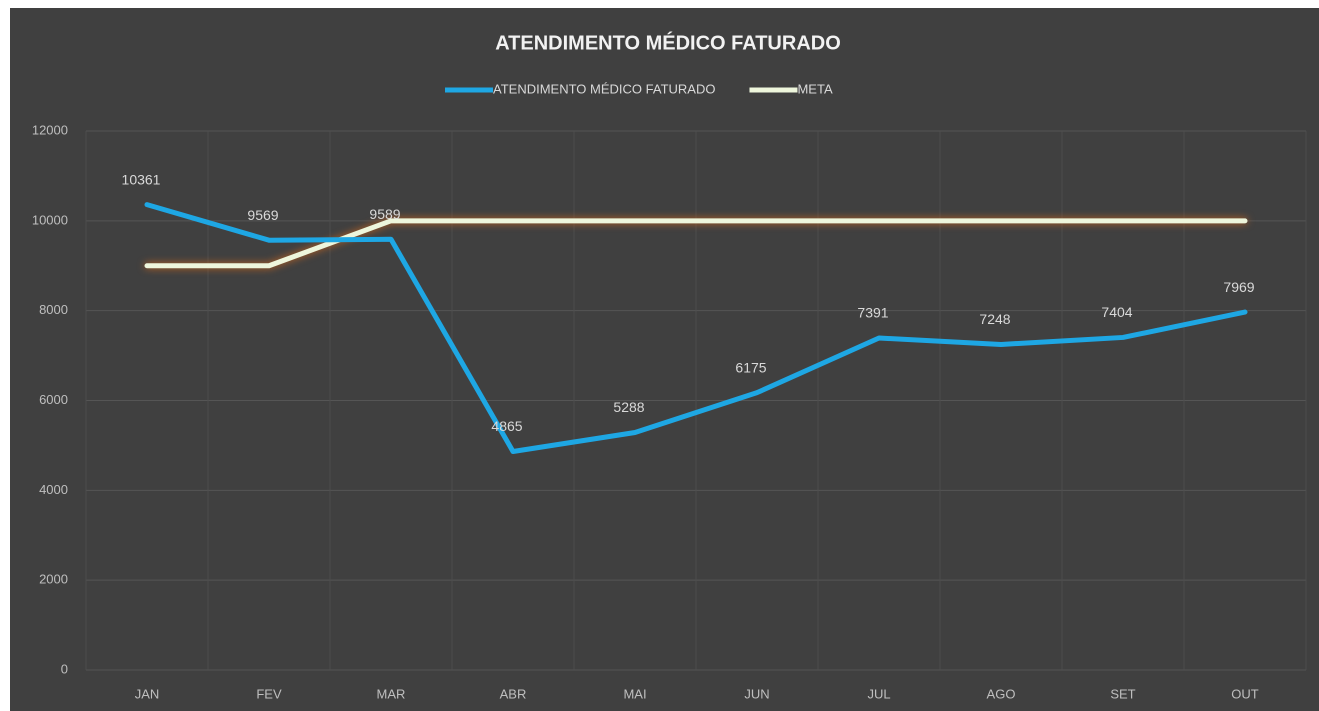  Describe the element at coordinates (814, 88) in the screenshot. I see `legend-label: META` at that location.